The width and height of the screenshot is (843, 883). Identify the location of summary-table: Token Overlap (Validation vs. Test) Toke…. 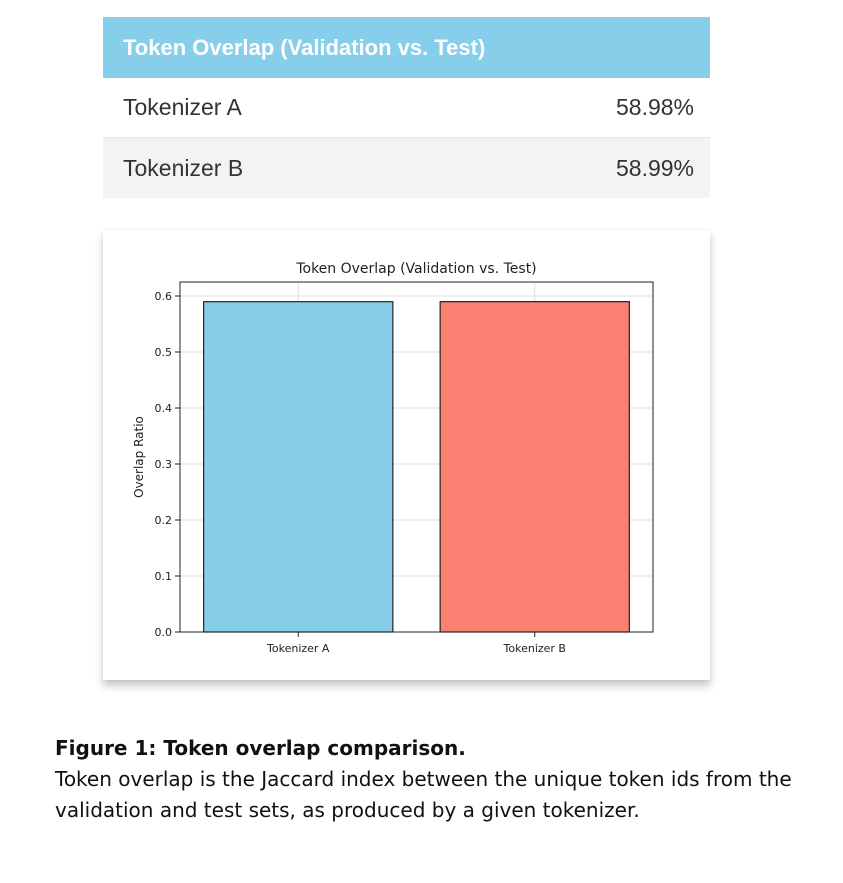
(406, 107).